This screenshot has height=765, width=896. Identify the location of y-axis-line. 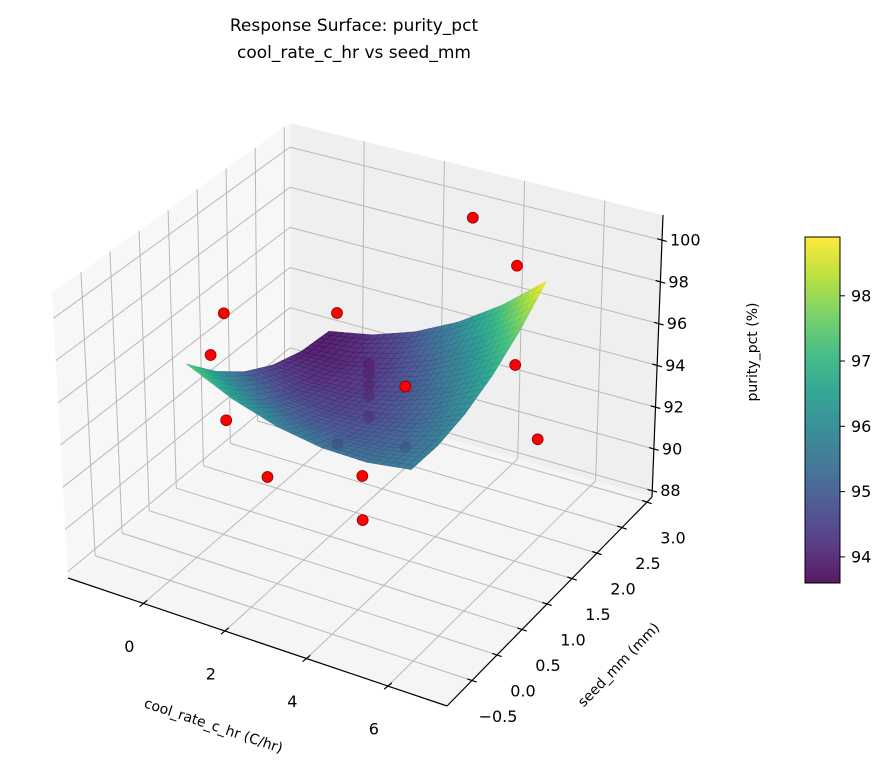
(549, 601).